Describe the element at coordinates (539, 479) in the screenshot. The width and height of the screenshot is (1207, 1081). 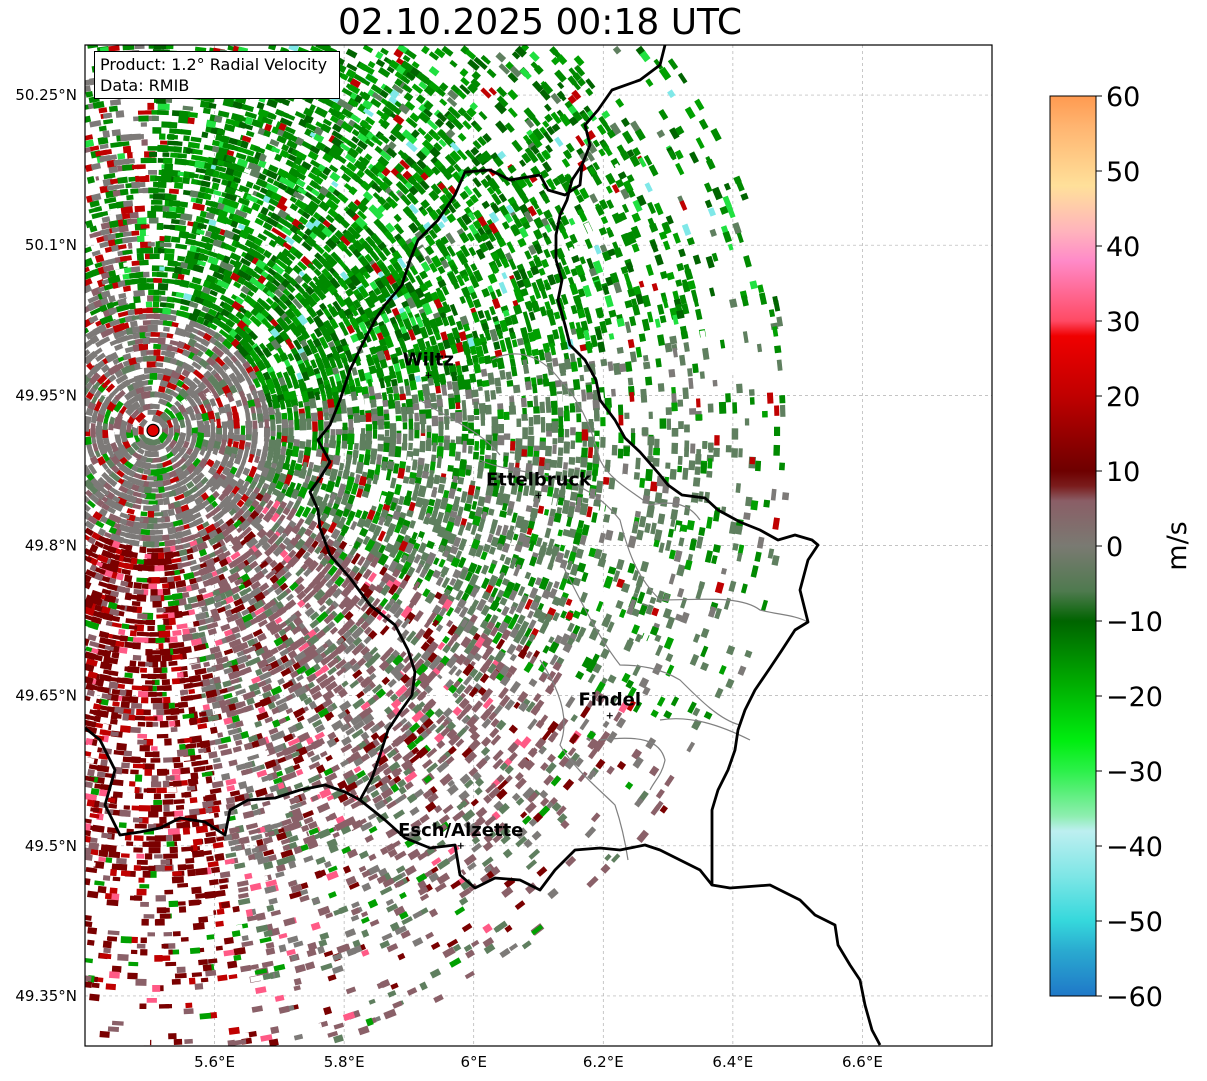
I see `city-label: Ettelbruck` at that location.